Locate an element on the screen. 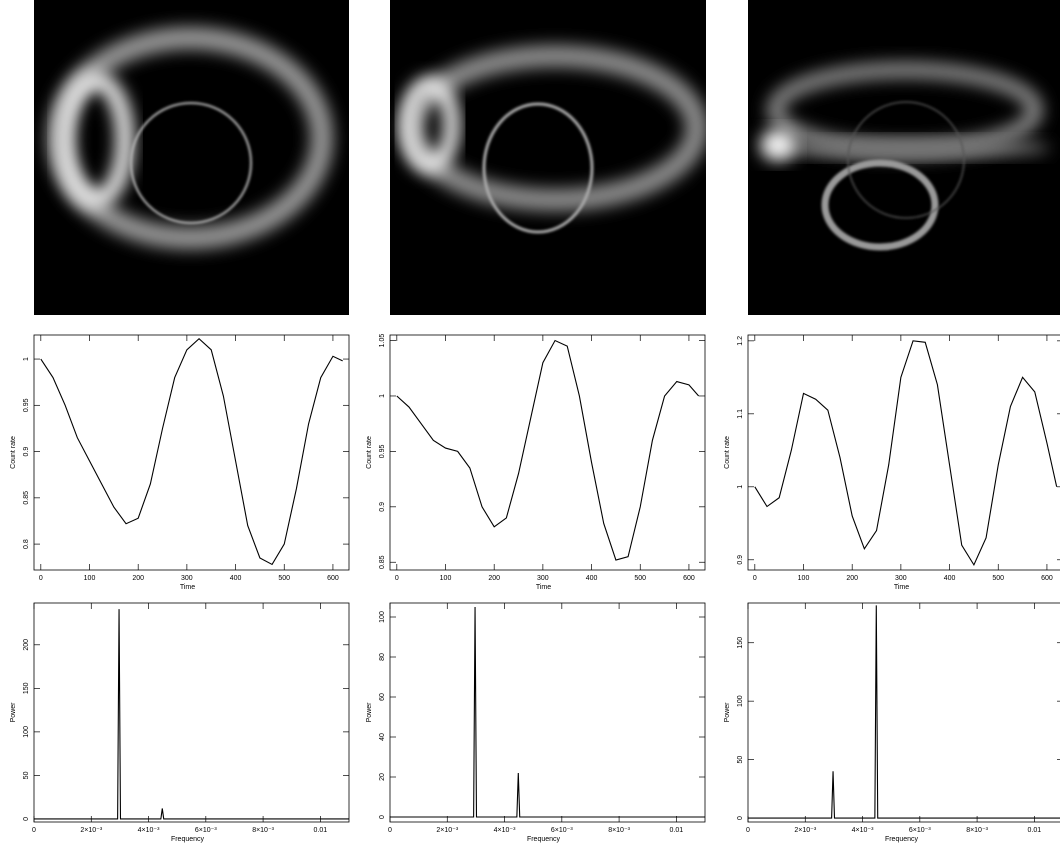 The width and height of the screenshot is (1060, 853). y-tick-label: 1.05 is located at coordinates (382, 341).